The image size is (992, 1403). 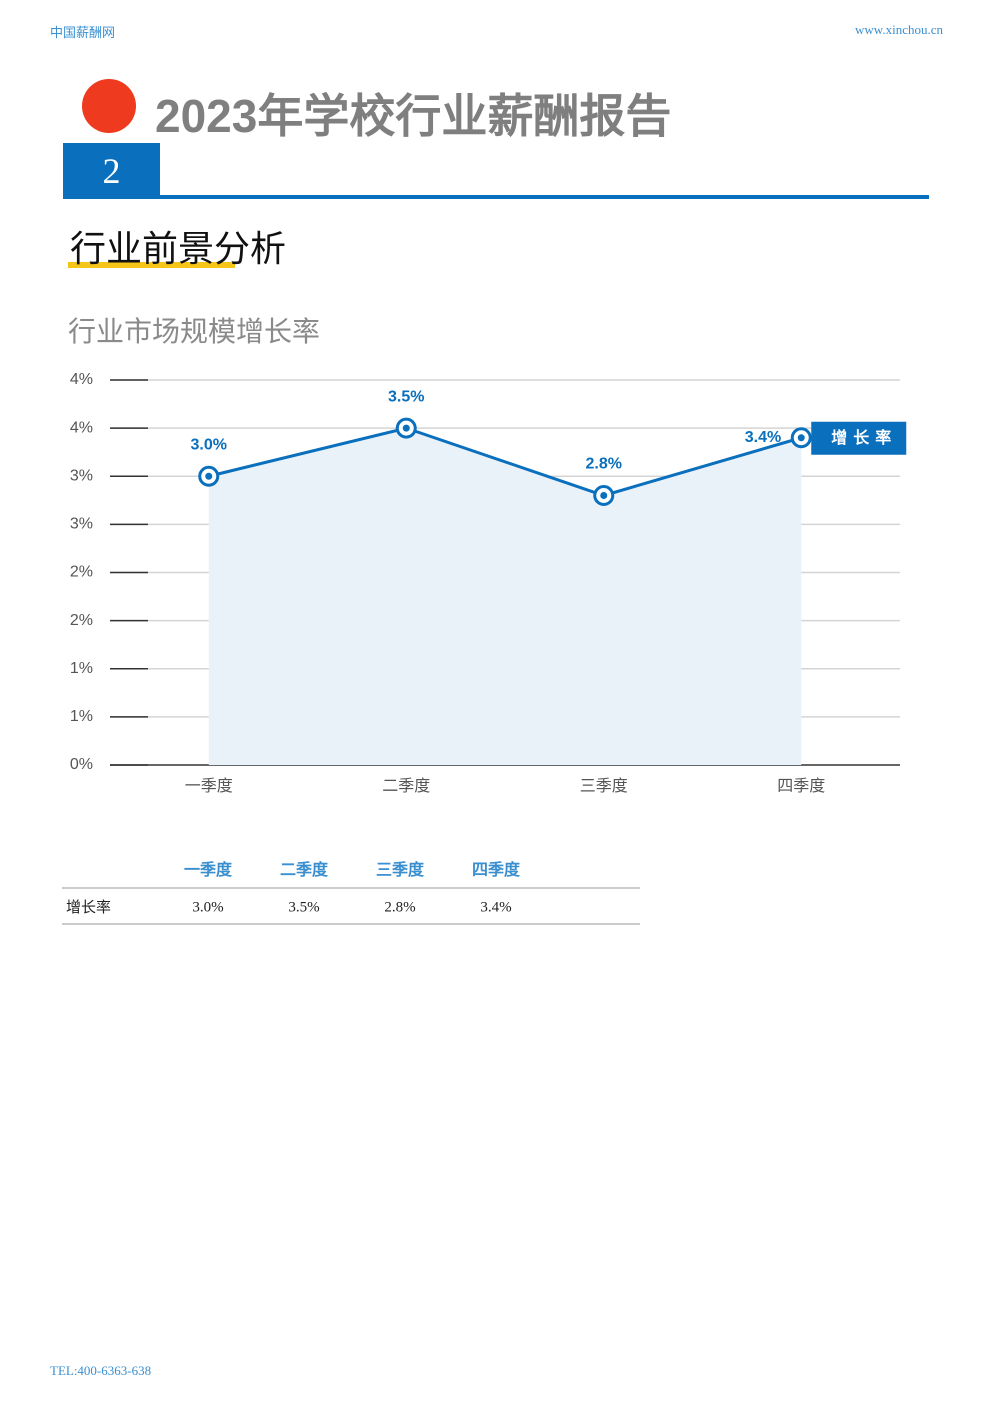 I want to click on table-cell: 增长率, so click(x=88, y=907).